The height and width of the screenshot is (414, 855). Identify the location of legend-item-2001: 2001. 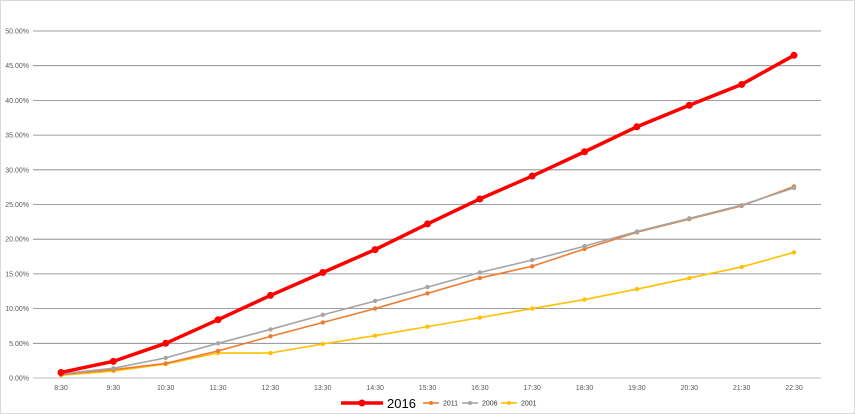
(519, 404).